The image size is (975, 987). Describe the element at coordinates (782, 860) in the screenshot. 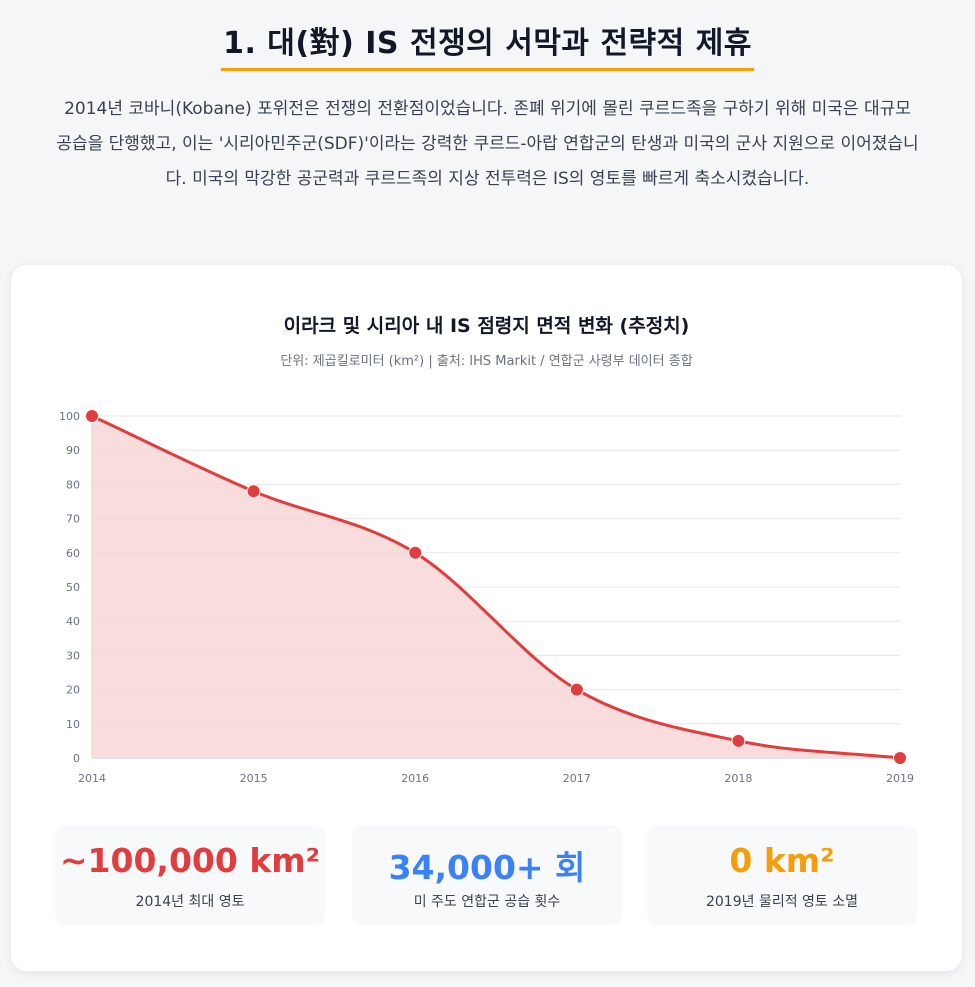

I see `stat-value-territory-lost: 0 km²` at that location.